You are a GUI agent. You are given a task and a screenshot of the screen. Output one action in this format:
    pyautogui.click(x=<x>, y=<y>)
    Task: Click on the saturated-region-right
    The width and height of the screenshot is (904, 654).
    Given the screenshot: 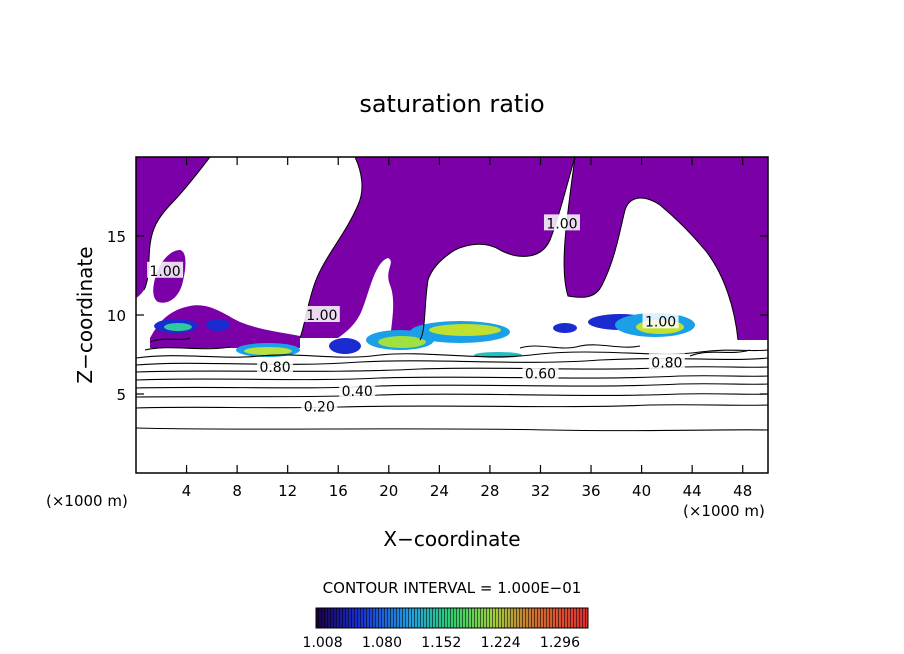 What is the action you would take?
    pyautogui.click(x=666, y=248)
    